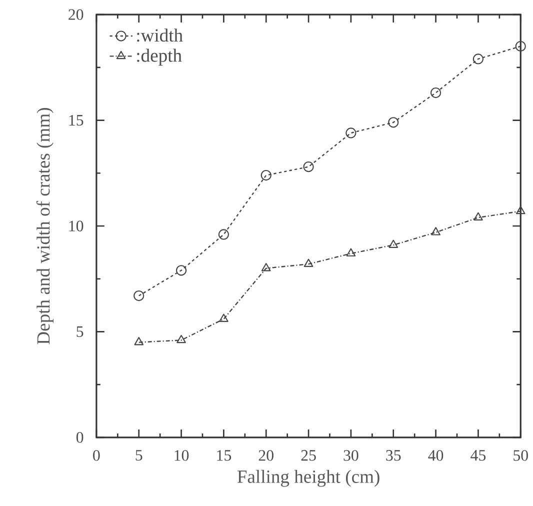 The image size is (533, 506). What do you see at coordinates (76, 226) in the screenshot?
I see `y-tick-label: 10` at bounding box center [76, 226].